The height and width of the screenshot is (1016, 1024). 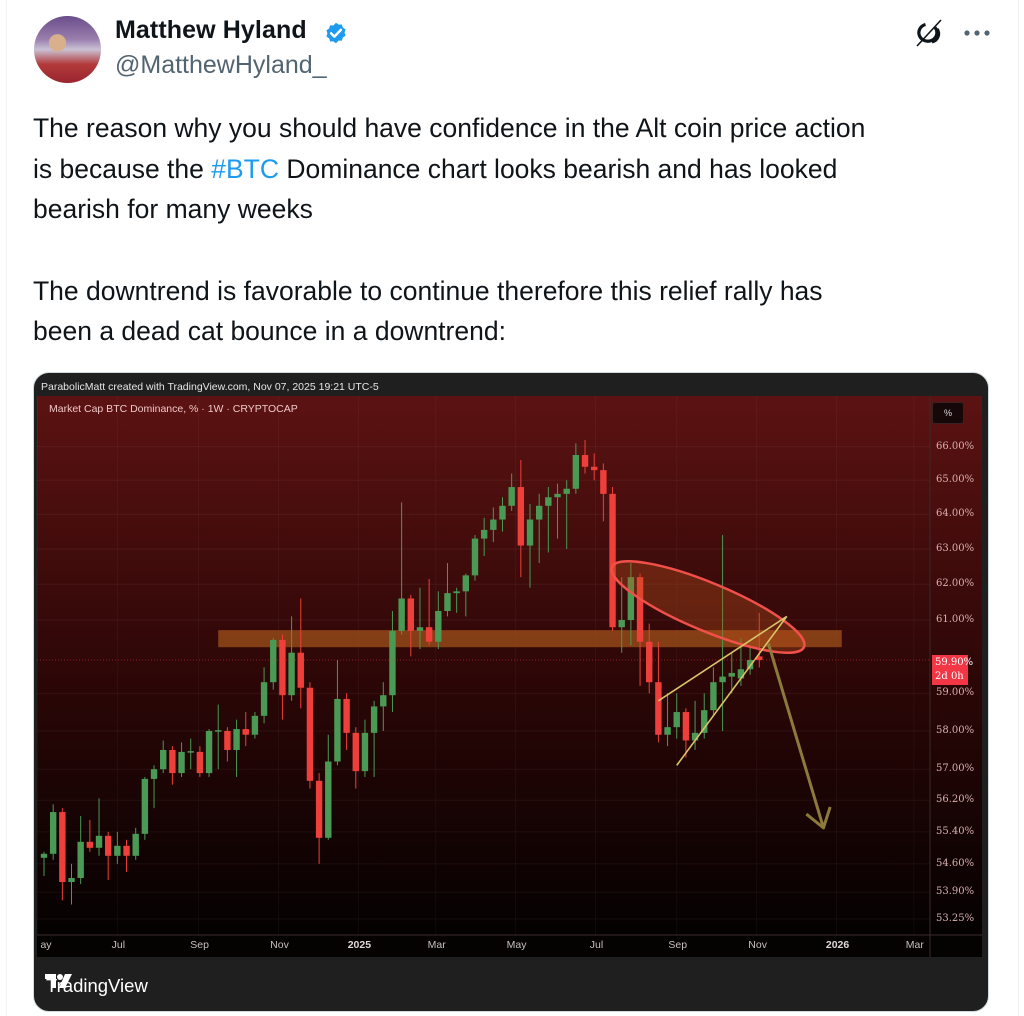 What do you see at coordinates (221, 65) in the screenshot?
I see `author-handle: @MatthewHyland_` at bounding box center [221, 65].